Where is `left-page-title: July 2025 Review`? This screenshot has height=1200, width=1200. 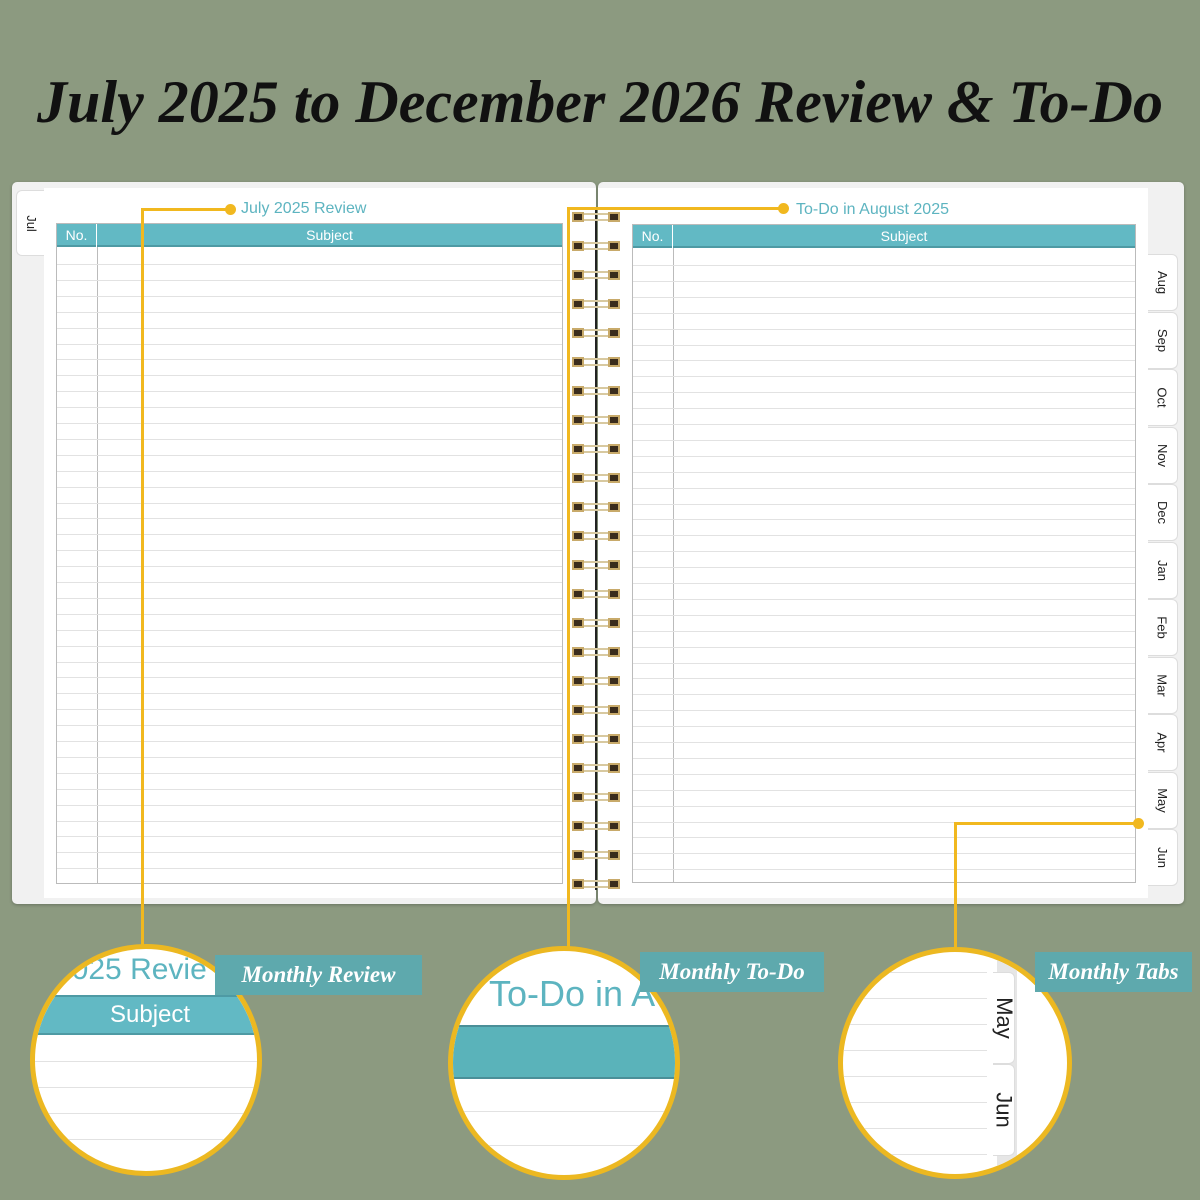 left-page-title: July 2025 Review is located at coordinates (304, 208).